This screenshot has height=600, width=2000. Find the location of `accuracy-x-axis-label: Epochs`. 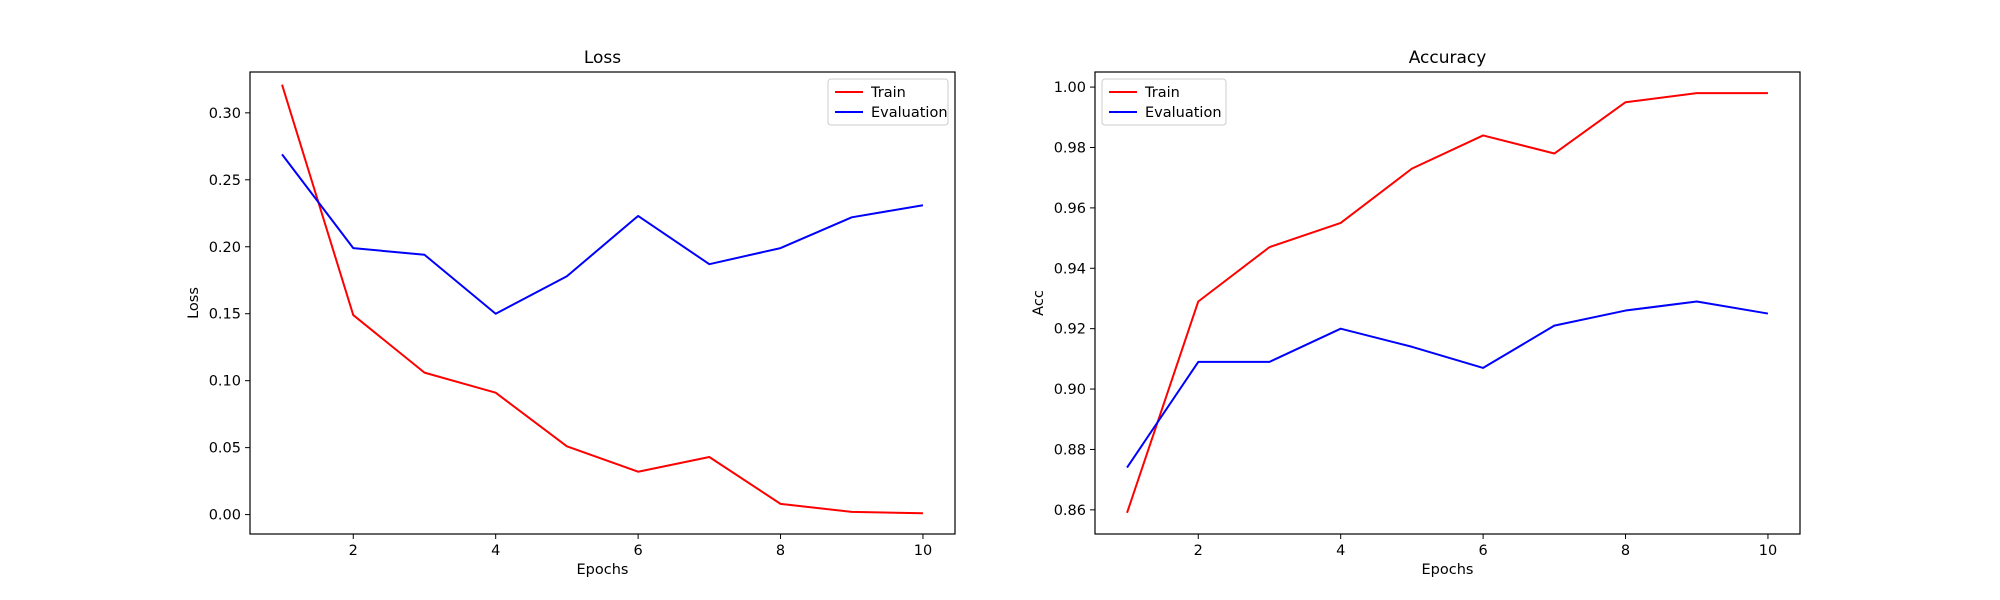

accuracy-x-axis-label: Epochs is located at coordinates (1448, 570).